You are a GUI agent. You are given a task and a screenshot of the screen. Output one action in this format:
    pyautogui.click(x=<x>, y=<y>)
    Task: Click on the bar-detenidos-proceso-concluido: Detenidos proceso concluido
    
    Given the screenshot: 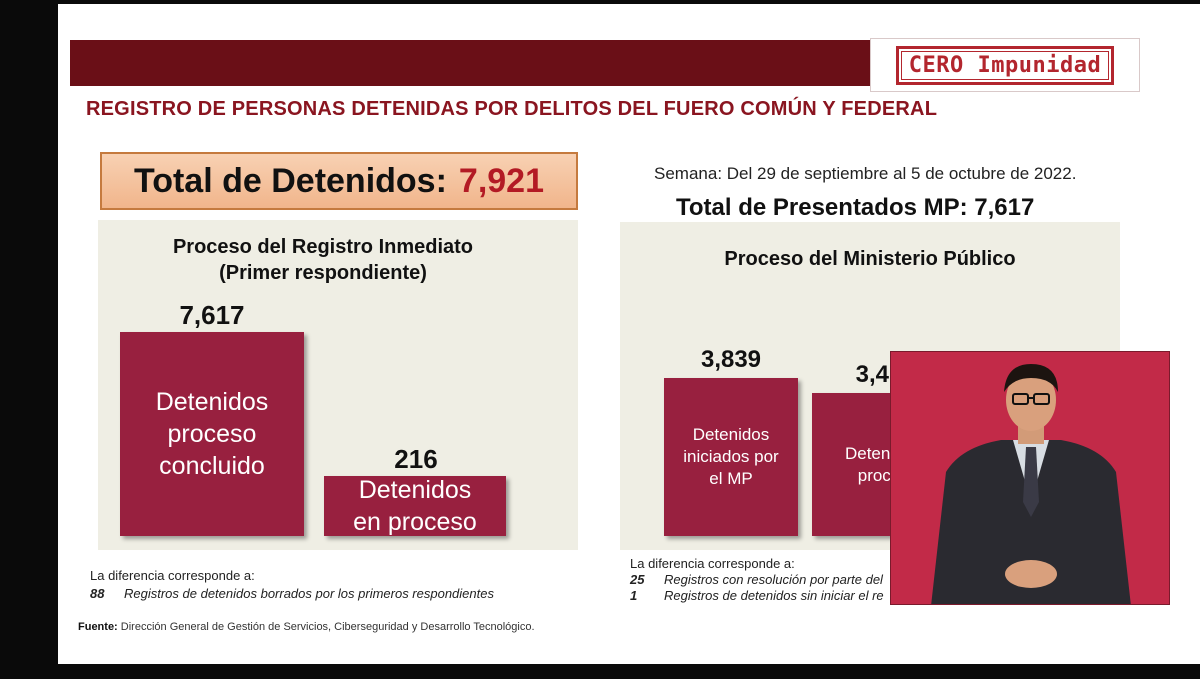 What is the action you would take?
    pyautogui.click(x=212, y=434)
    